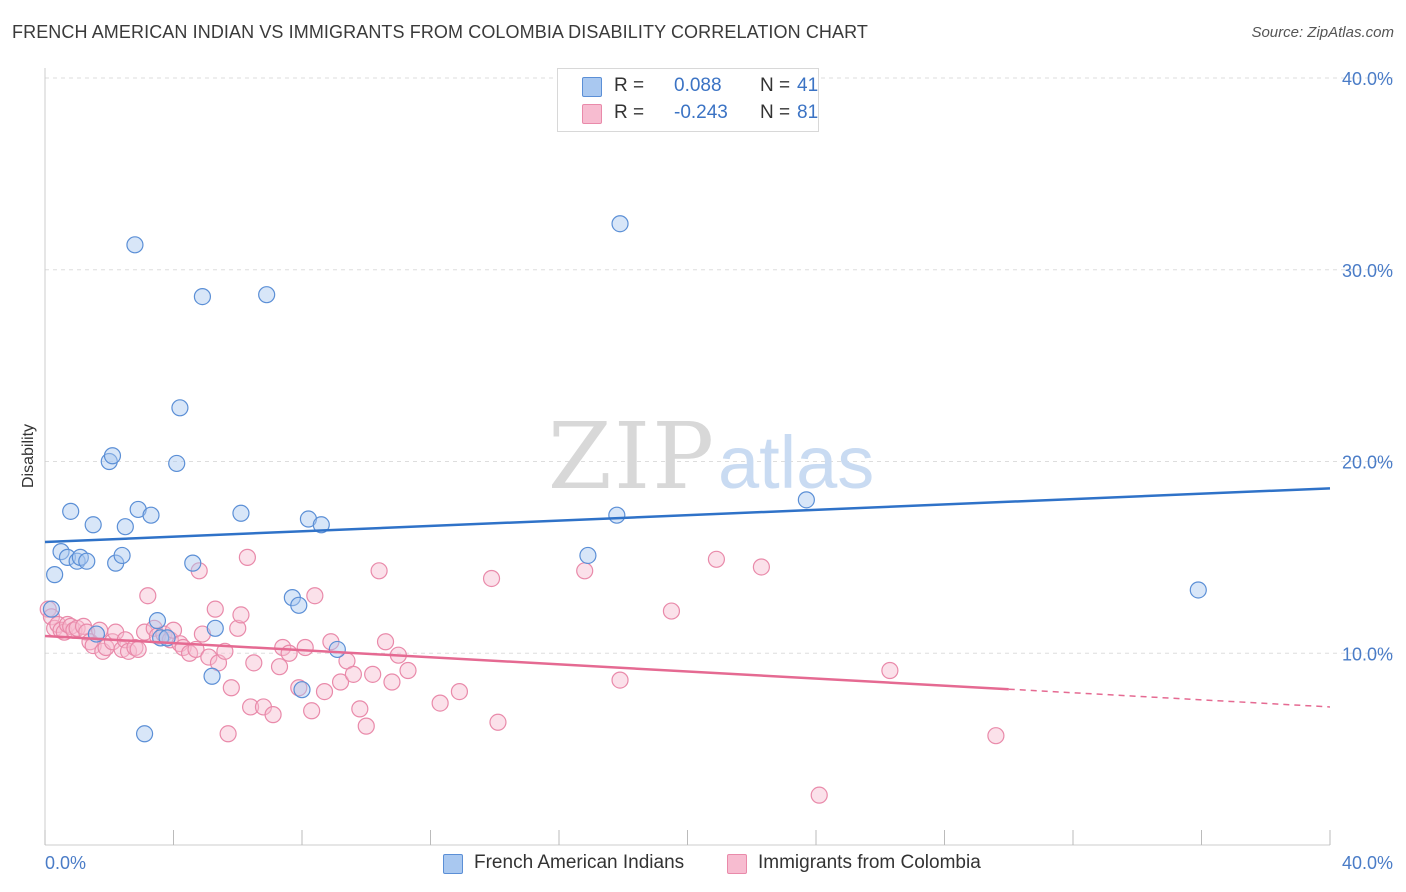 This screenshot has height=892, width=1406. Describe the element at coordinates (1367, 271) in the screenshot. I see `y-tick-label: 30.0%` at that location.